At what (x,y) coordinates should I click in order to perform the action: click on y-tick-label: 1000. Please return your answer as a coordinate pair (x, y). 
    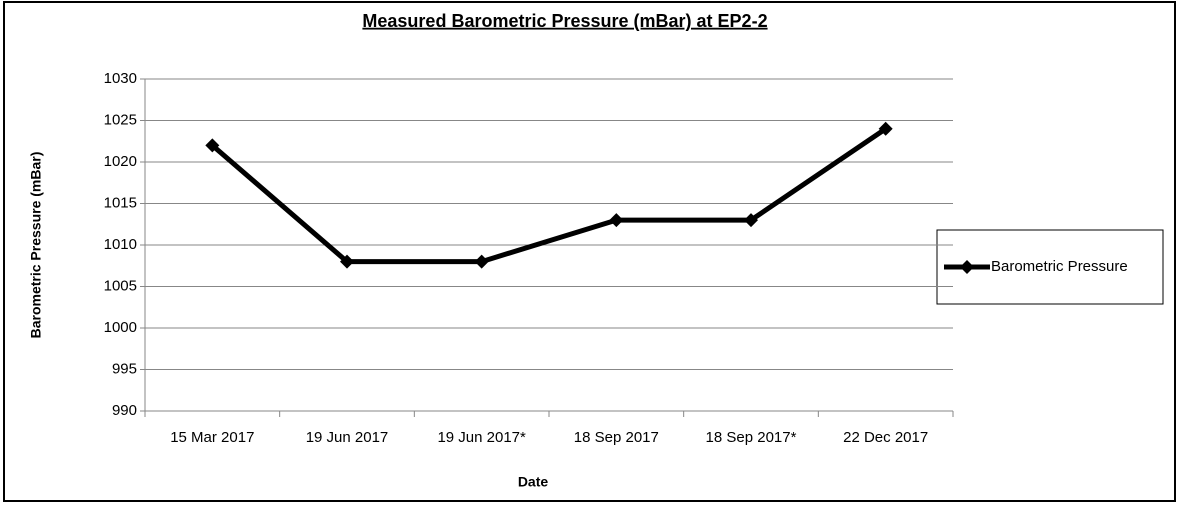
    Looking at the image, I should click on (120, 327).